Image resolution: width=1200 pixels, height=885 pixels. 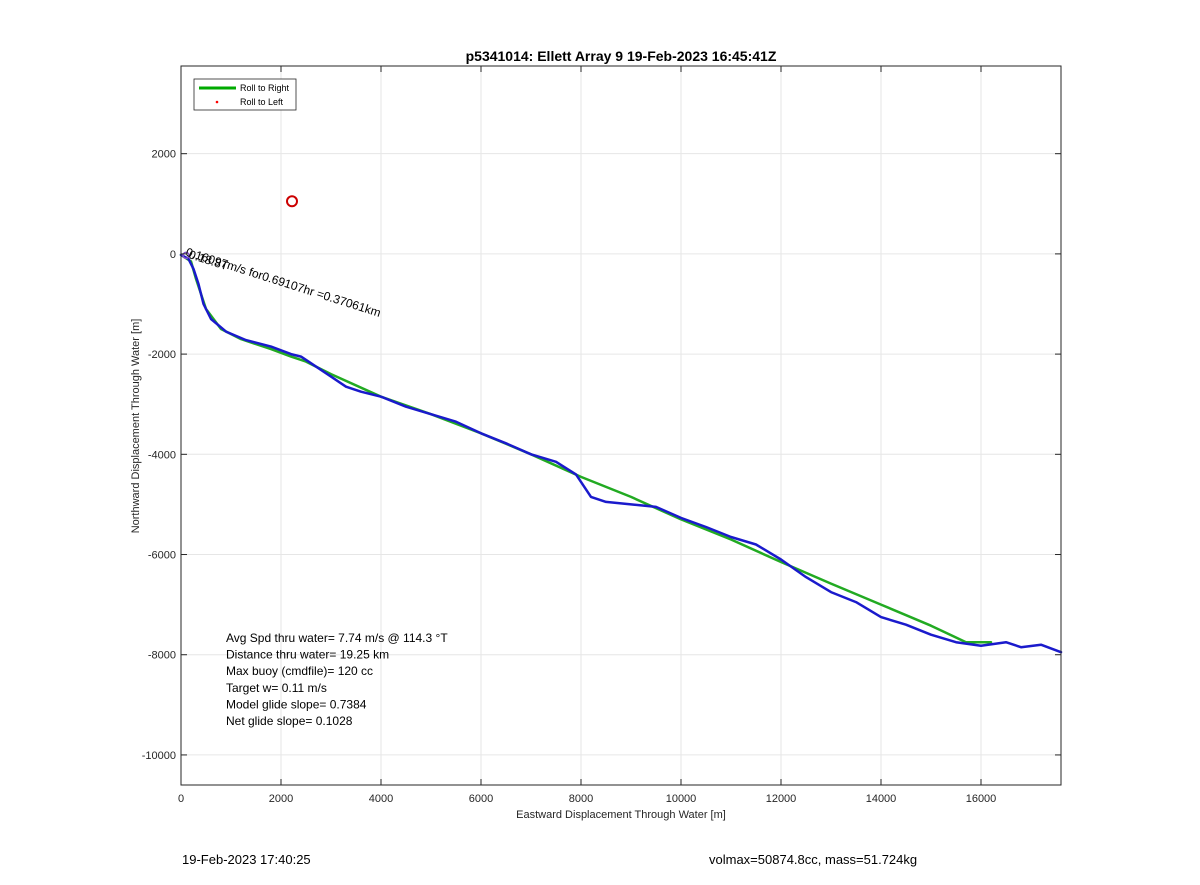 What do you see at coordinates (337, 638) in the screenshot?
I see `stats-line-1: Avg Spd thru water= 7.74 m/s @ 114.3 °T` at bounding box center [337, 638].